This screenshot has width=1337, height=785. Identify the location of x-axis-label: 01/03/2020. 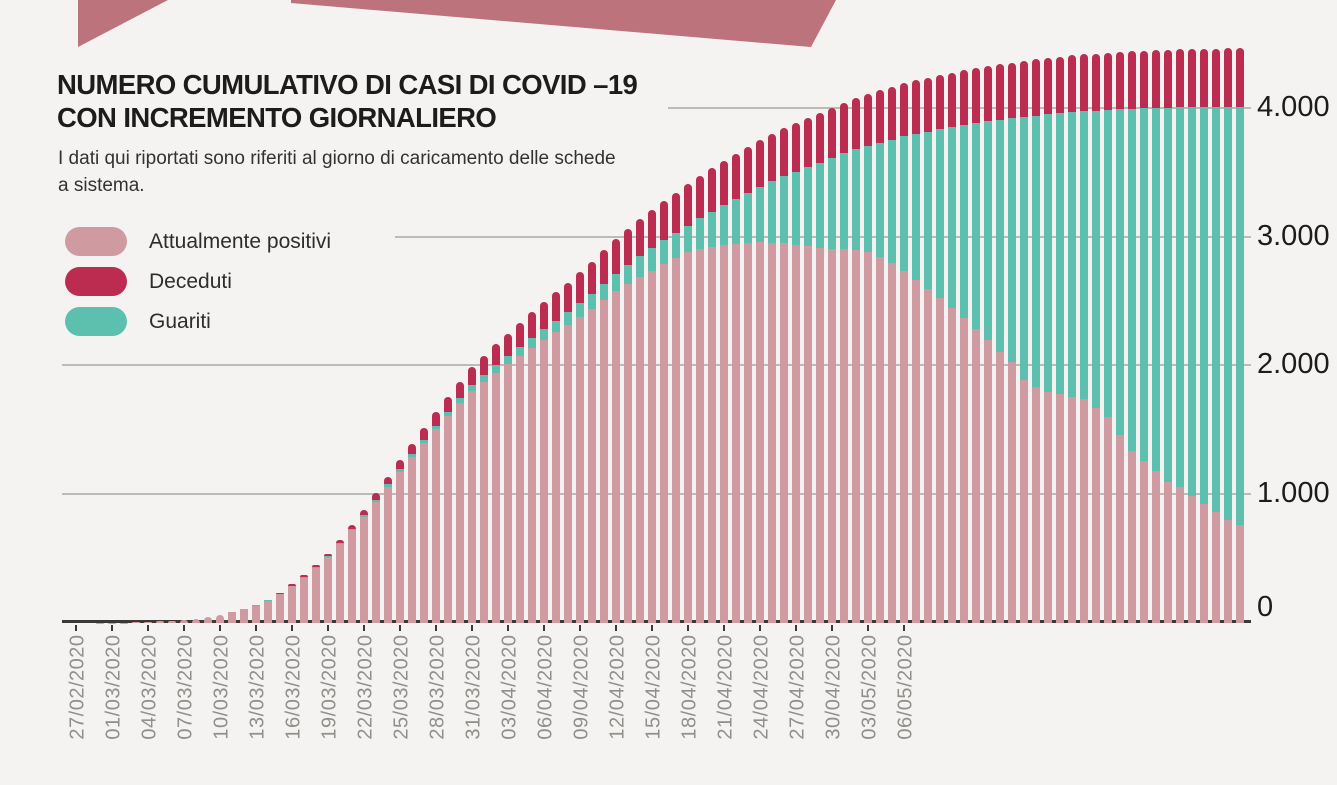
(113, 687).